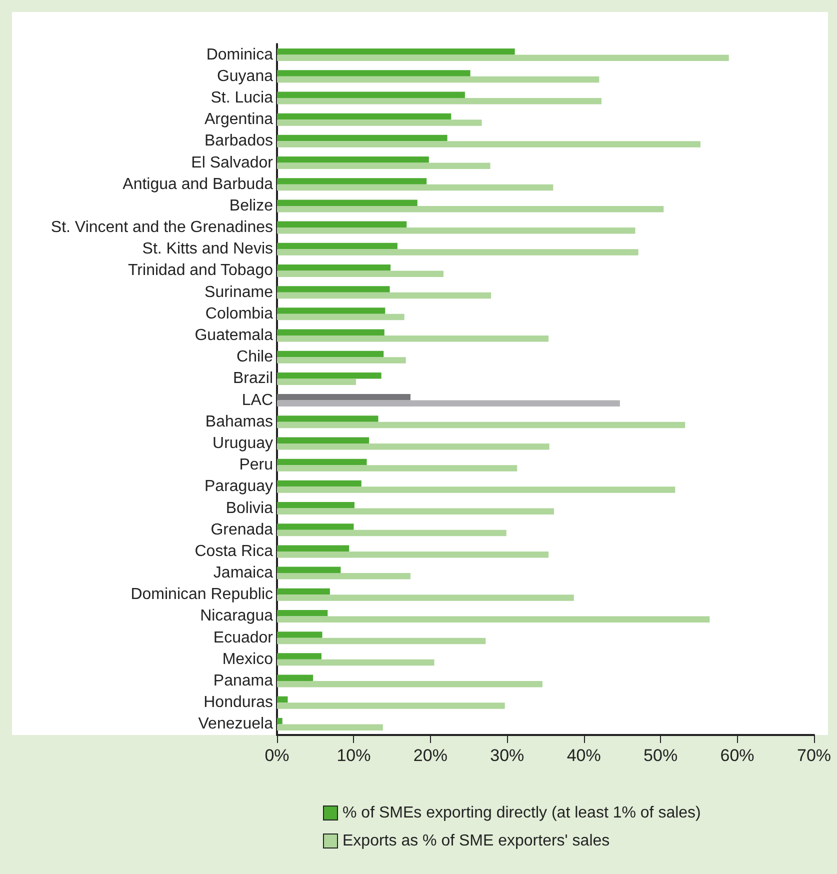  I want to click on y-tick-label: Dominica, so click(240, 55).